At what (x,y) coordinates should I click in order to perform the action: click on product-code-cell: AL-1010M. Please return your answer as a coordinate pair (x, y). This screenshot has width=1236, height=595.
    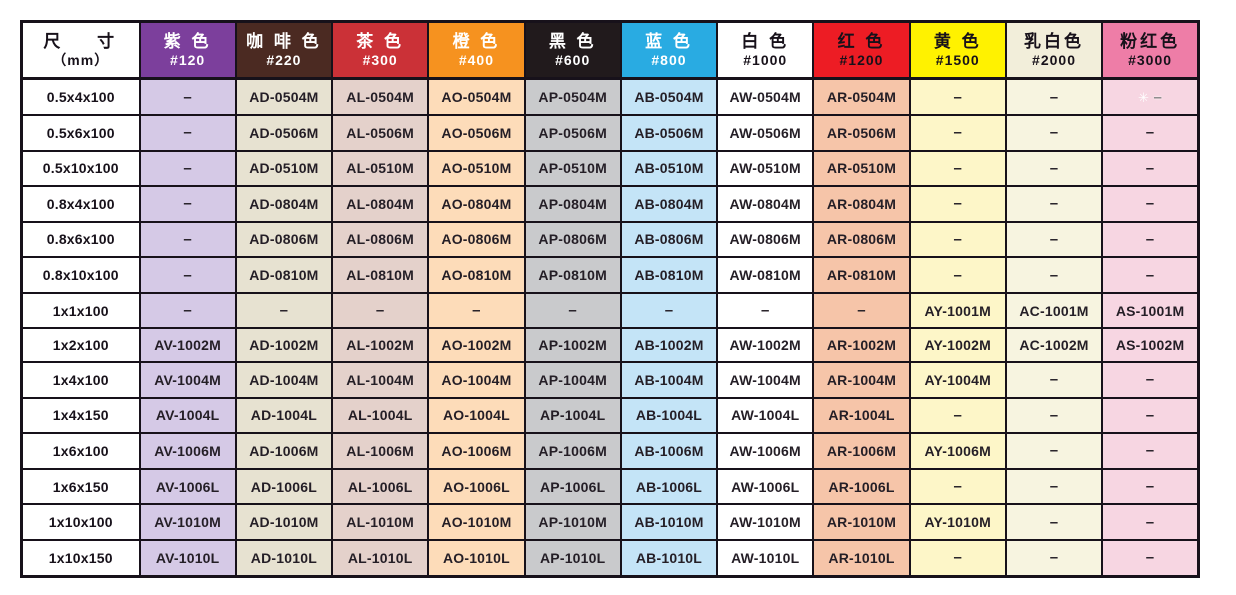
    Looking at the image, I should click on (380, 522).